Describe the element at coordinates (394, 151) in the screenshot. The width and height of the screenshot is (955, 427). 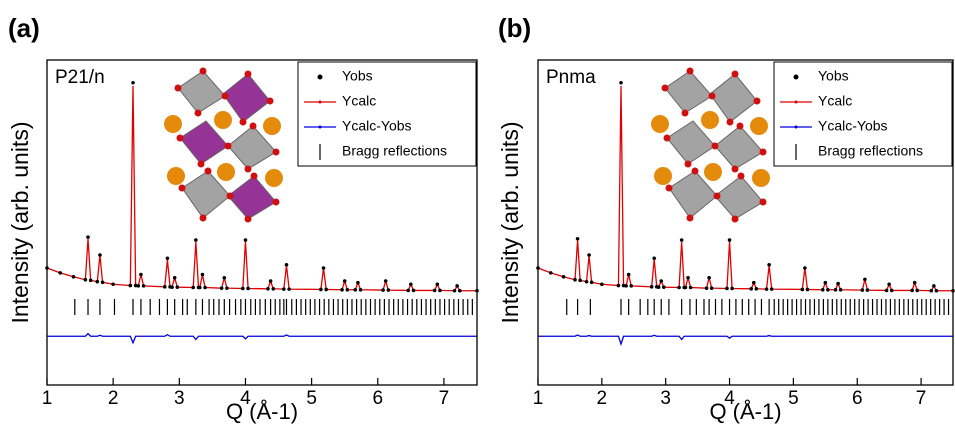
I see `legend-label: Bragg reflections` at that location.